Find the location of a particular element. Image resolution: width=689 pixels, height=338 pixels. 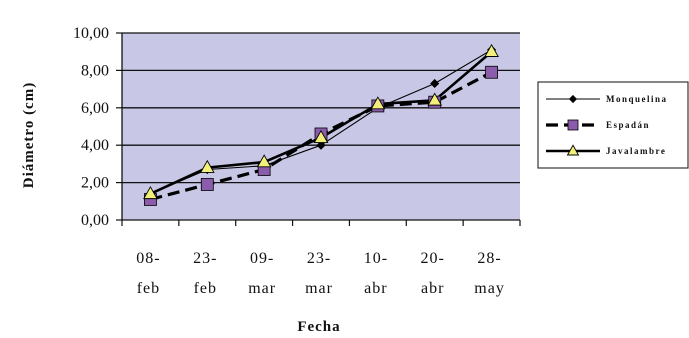

x-tick-label: 20- is located at coordinates (433, 258).